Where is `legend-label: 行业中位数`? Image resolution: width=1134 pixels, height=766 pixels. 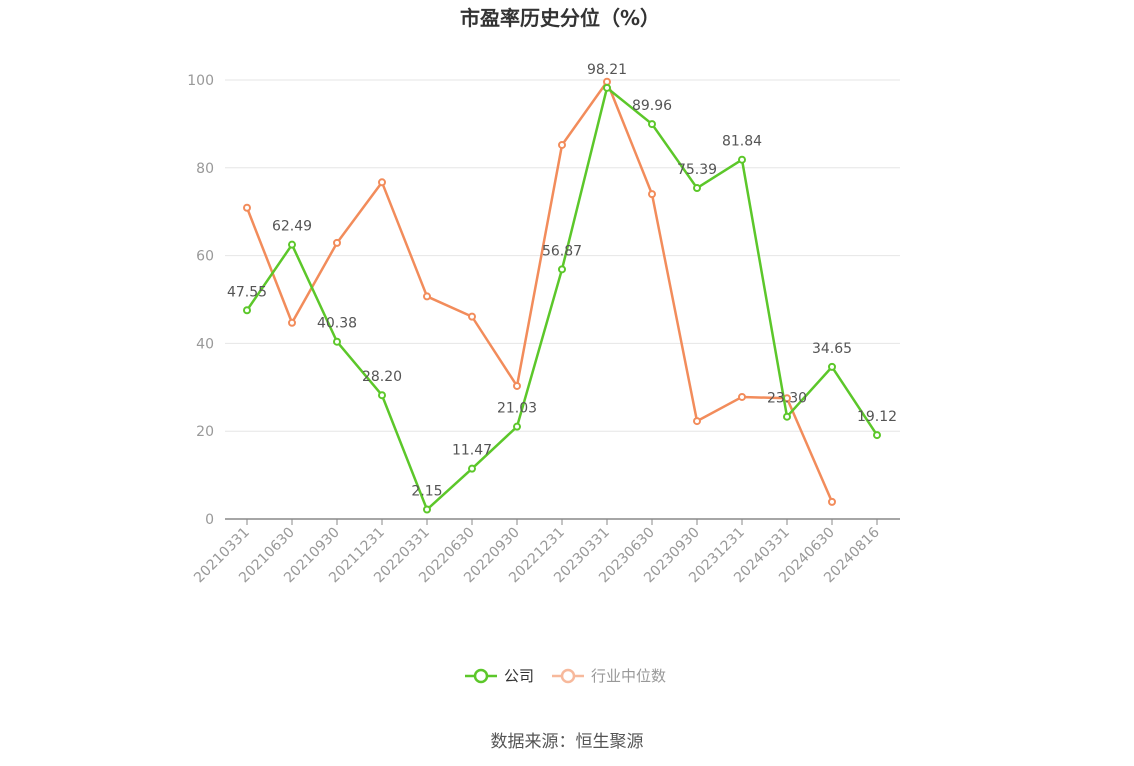 legend-label: 行业中位数 is located at coordinates (628, 676).